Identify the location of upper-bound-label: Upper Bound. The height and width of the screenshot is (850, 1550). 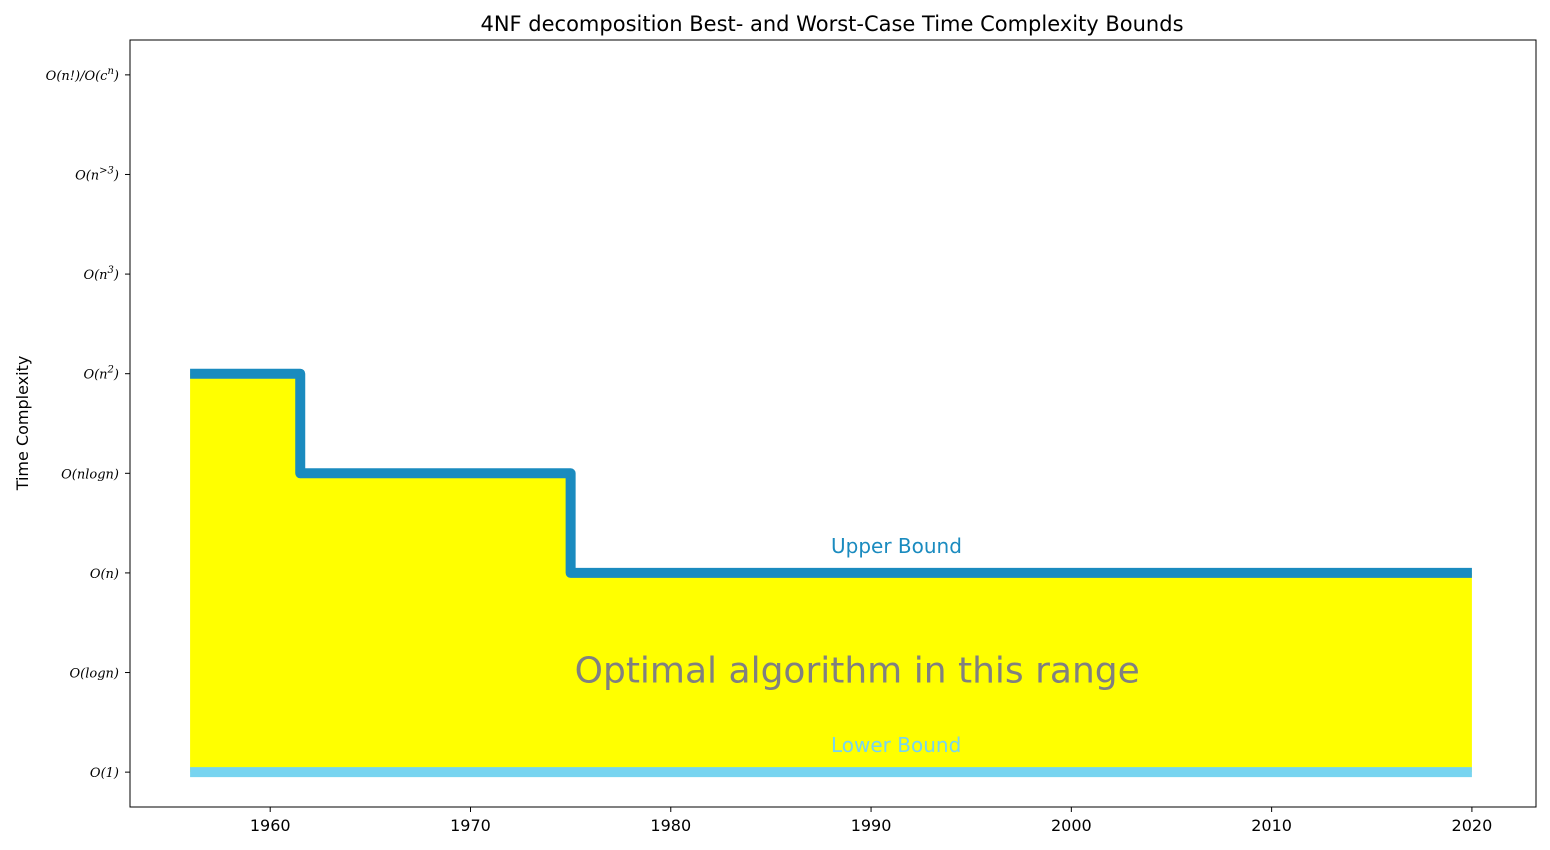
(896, 546).